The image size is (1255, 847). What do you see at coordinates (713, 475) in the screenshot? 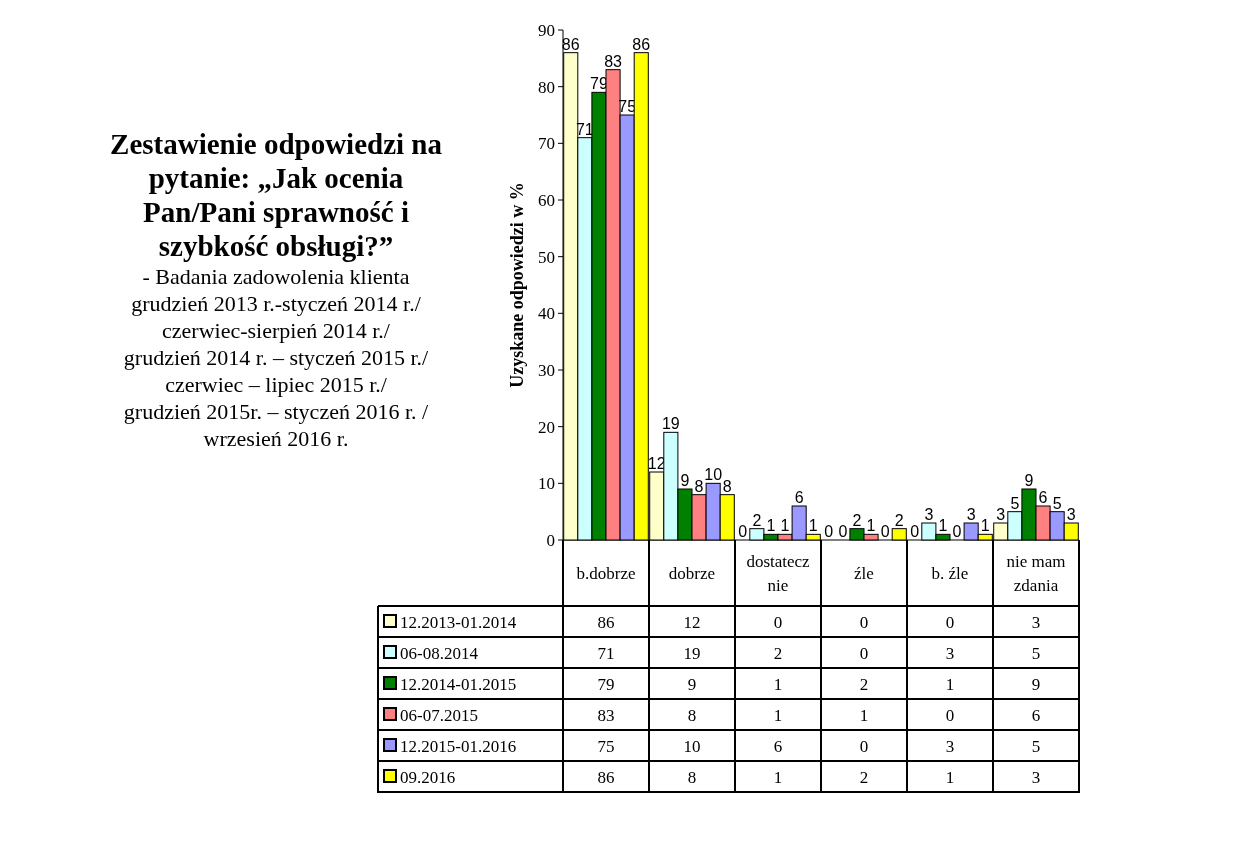
I see `text: 10` at bounding box center [713, 475].